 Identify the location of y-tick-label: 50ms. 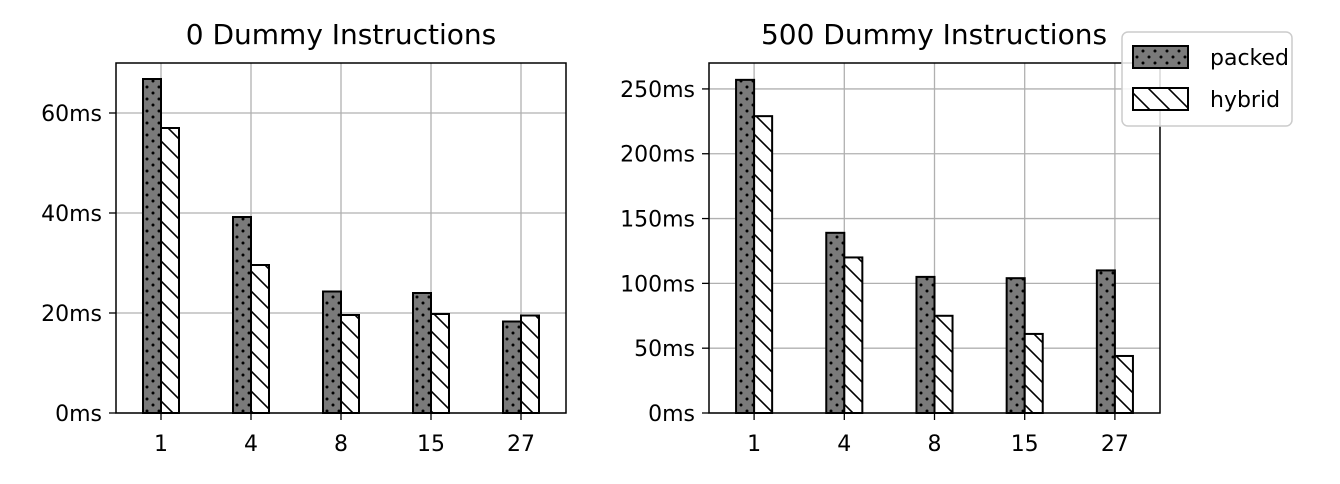
(664, 349).